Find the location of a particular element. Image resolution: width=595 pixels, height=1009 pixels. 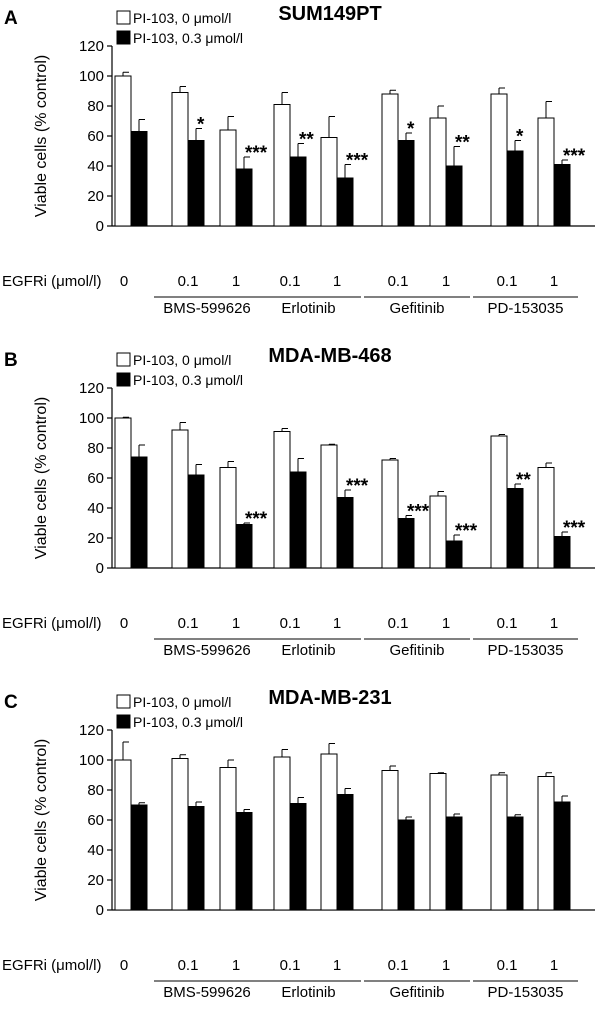

bar-s1-c6 is located at coordinates (438, 532).